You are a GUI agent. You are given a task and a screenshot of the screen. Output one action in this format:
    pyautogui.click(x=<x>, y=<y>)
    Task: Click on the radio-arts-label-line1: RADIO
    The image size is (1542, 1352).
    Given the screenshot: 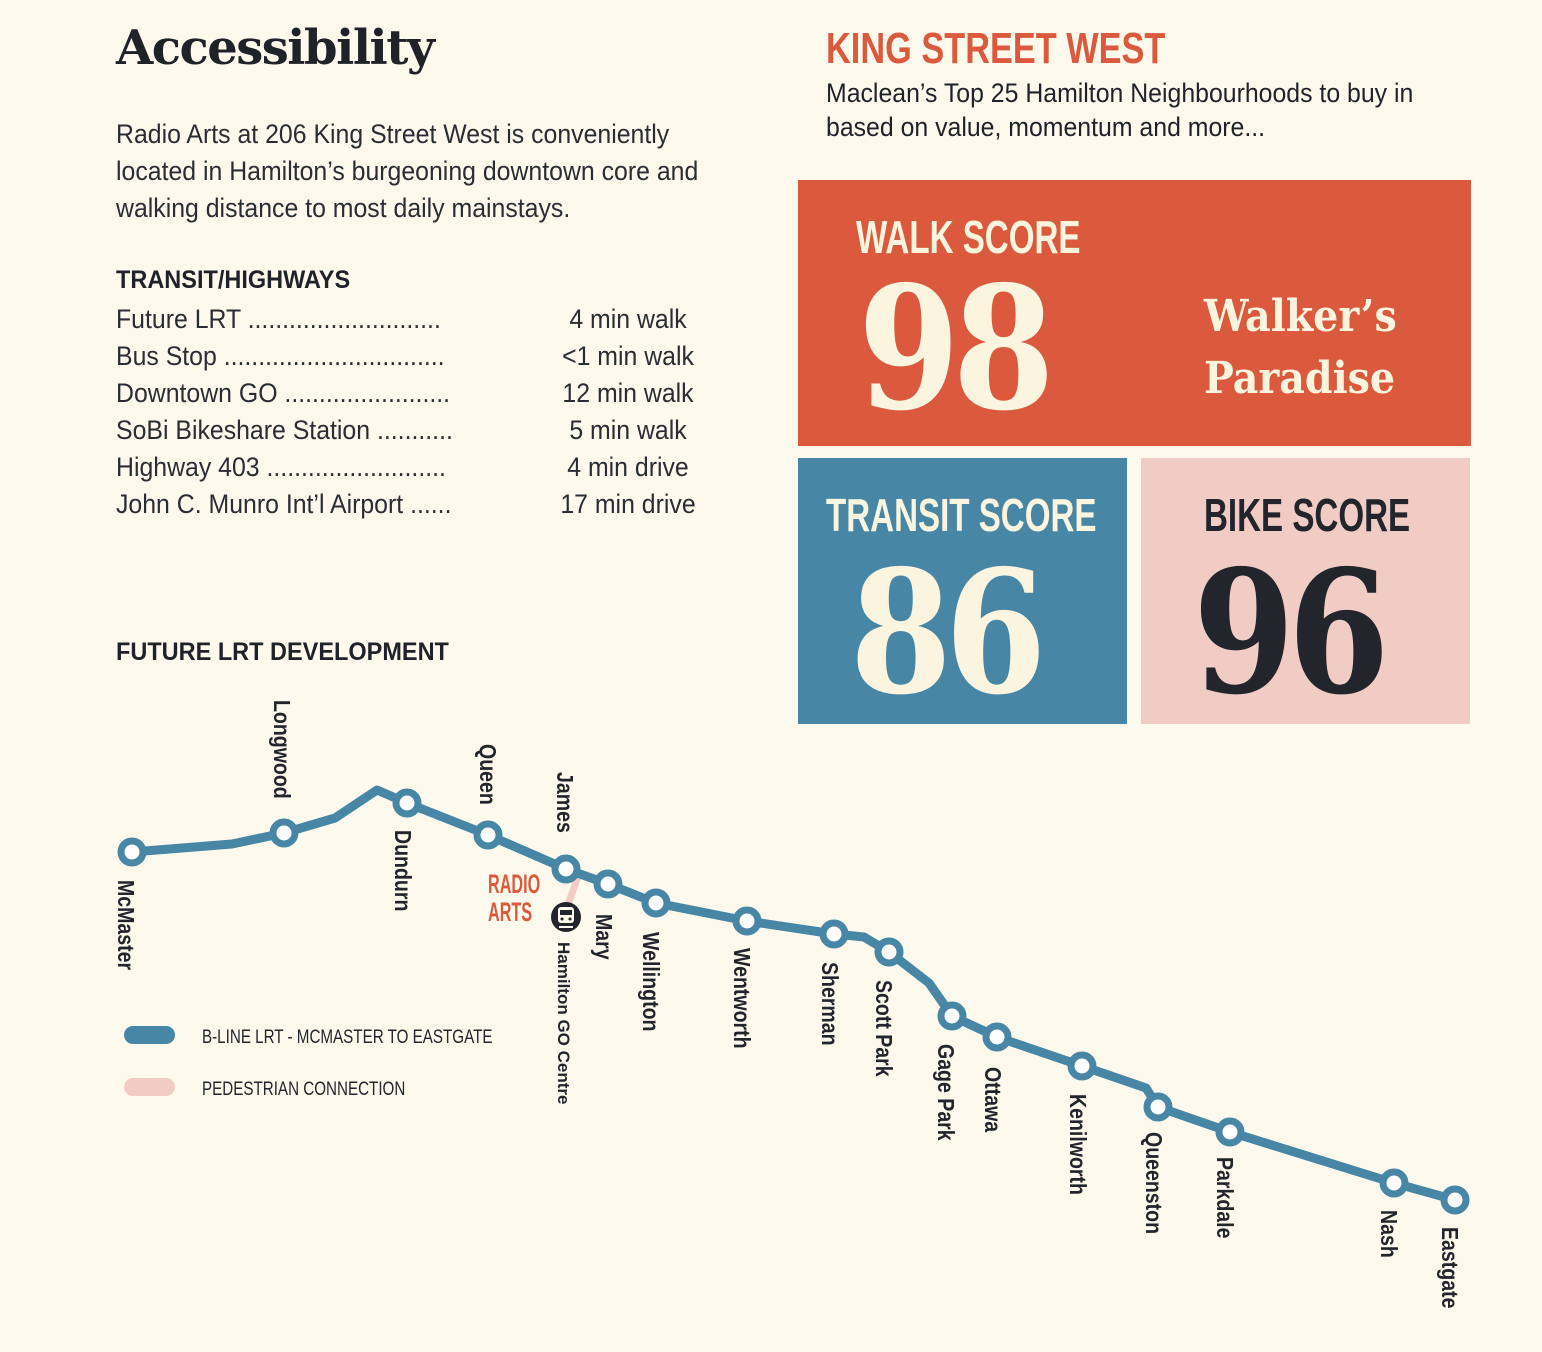 What is the action you would take?
    pyautogui.click(x=514, y=884)
    